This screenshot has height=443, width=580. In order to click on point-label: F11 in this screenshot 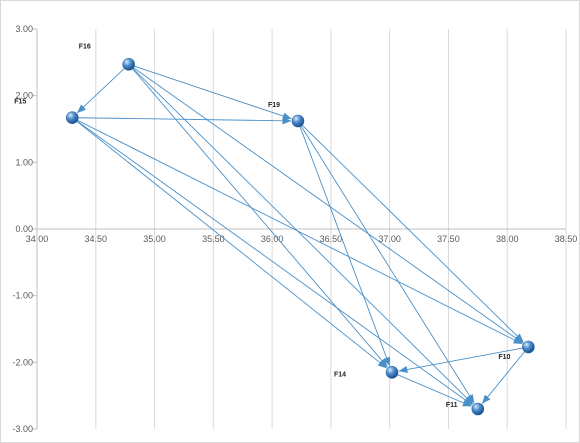, I will do `click(452, 405)`.